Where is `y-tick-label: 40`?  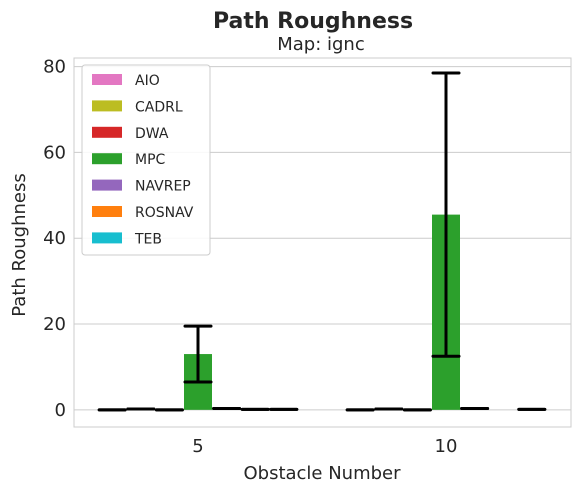
y-tick-label: 40 is located at coordinates (54, 238).